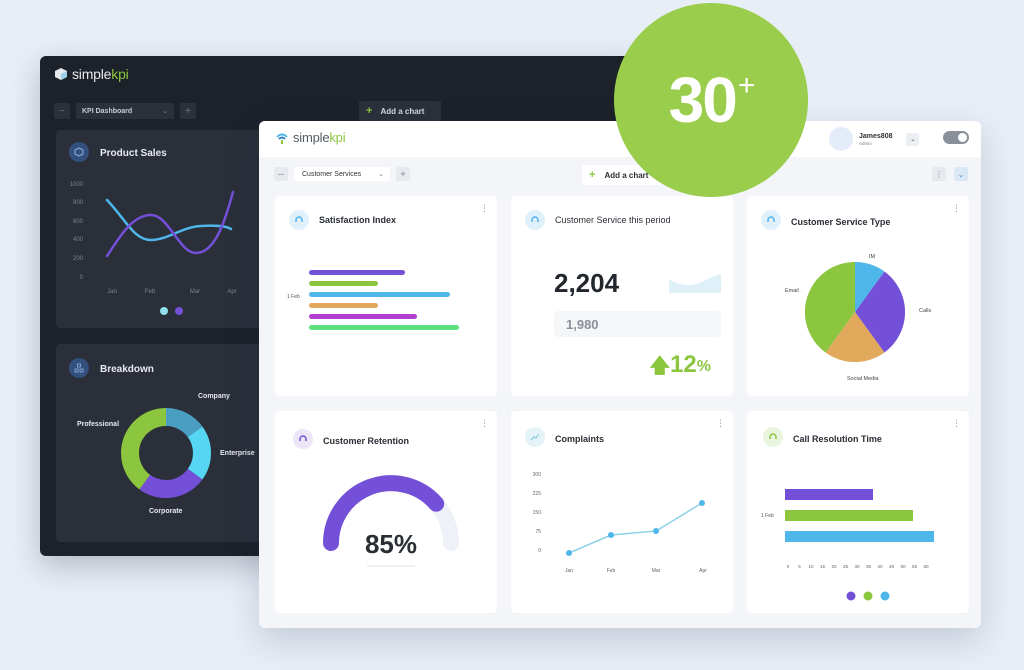  Describe the element at coordinates (660, 366) in the screenshot. I see `arrow-up-icon: 🡅` at that location.